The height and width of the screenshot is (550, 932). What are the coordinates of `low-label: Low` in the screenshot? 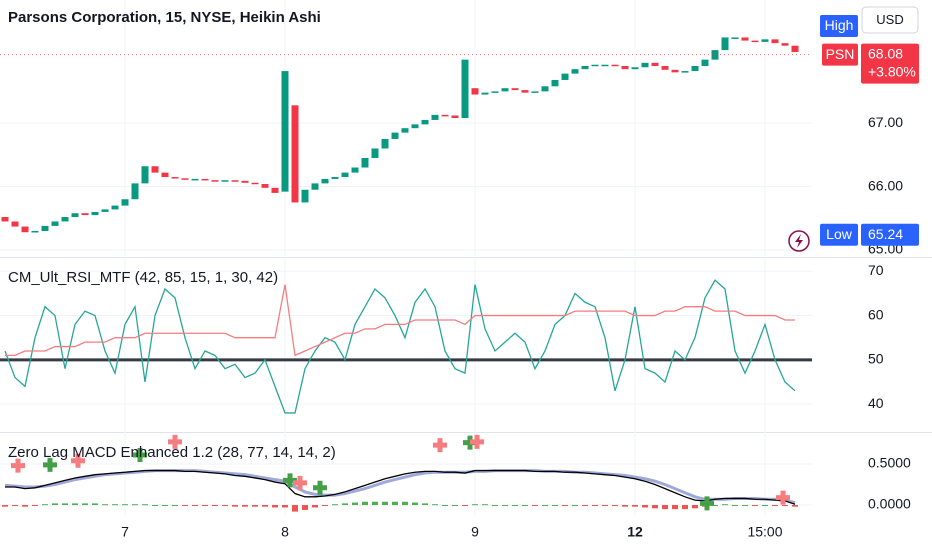 It's located at (839, 234).